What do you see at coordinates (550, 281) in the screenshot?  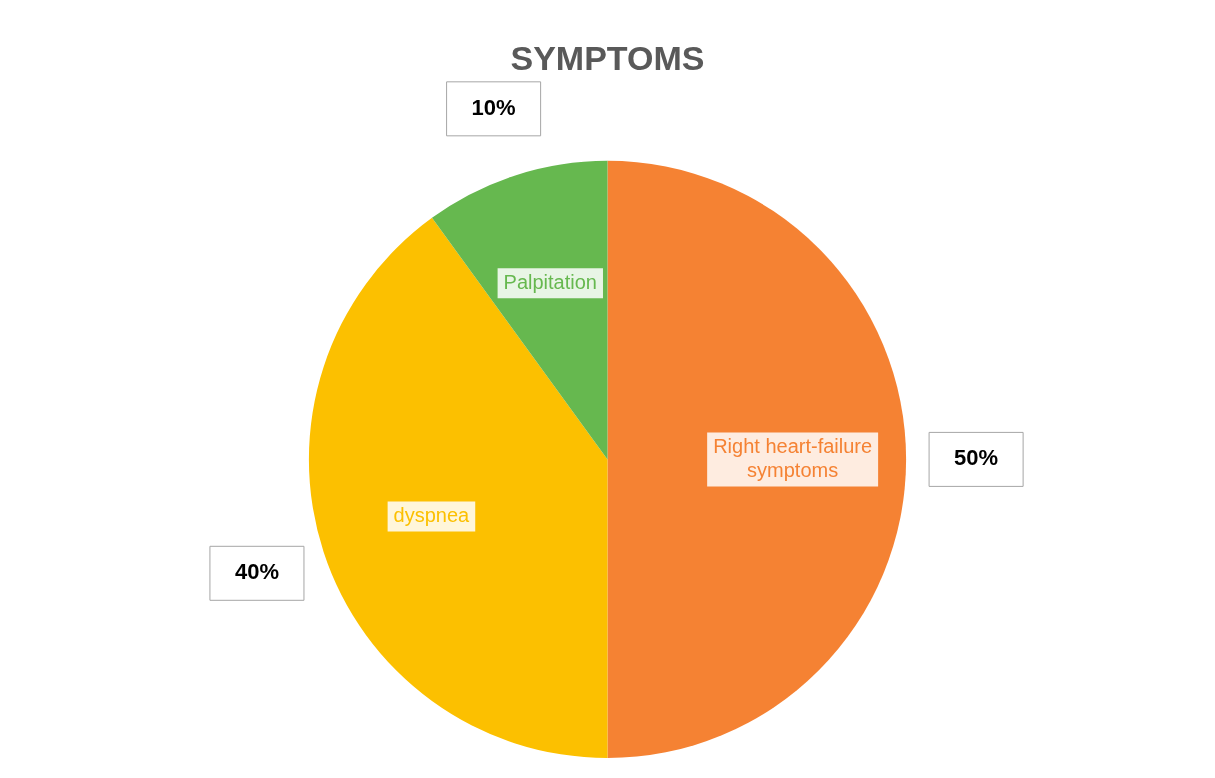 I see `slice-label: Palpitation` at bounding box center [550, 281].